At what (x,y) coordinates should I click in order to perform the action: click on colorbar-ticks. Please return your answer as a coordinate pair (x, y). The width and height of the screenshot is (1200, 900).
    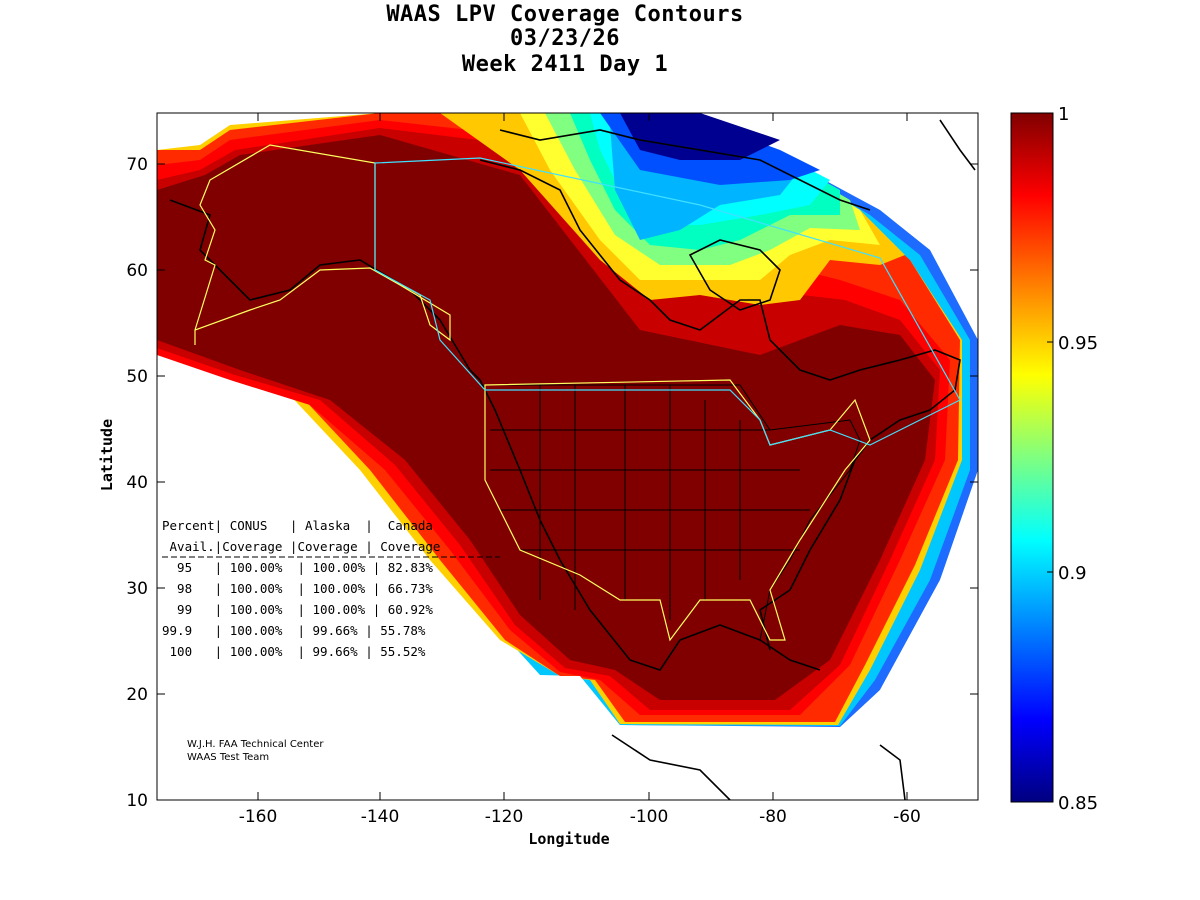
    Looking at the image, I should click on (1050, 457).